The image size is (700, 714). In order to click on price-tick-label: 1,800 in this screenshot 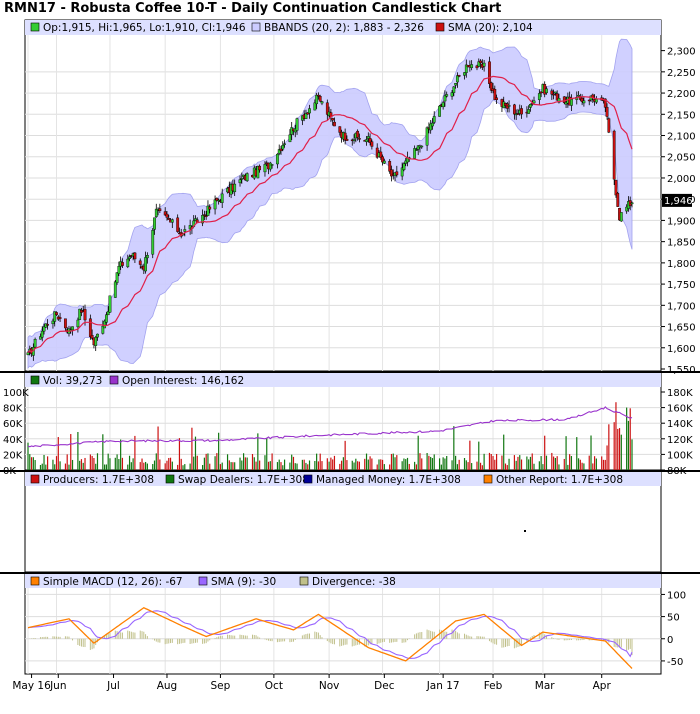, I will do `click(681, 264)`.